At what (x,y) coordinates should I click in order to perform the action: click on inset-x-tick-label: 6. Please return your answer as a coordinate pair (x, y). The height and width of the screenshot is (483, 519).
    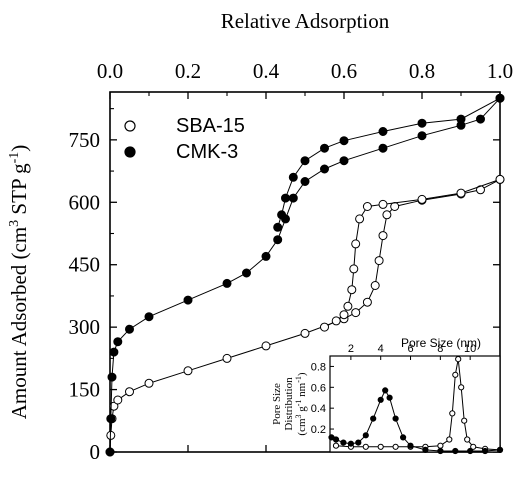
    Looking at the image, I should click on (410, 349).